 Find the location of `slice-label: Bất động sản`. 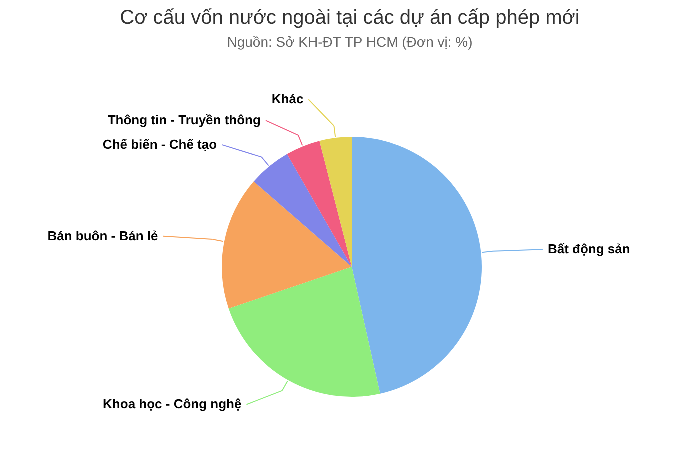

slice-label: Bất động sản is located at coordinates (589, 249).